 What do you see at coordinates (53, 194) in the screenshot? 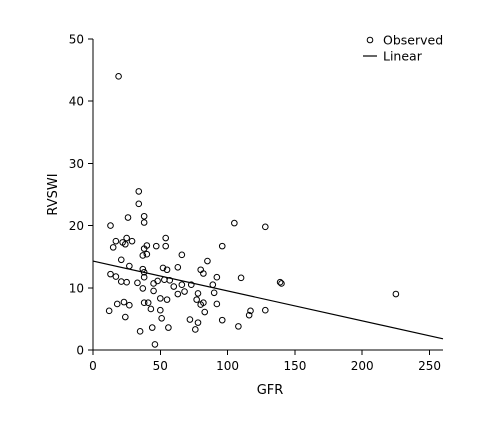
I see `y-axis-title: RVSWI` at bounding box center [53, 194].